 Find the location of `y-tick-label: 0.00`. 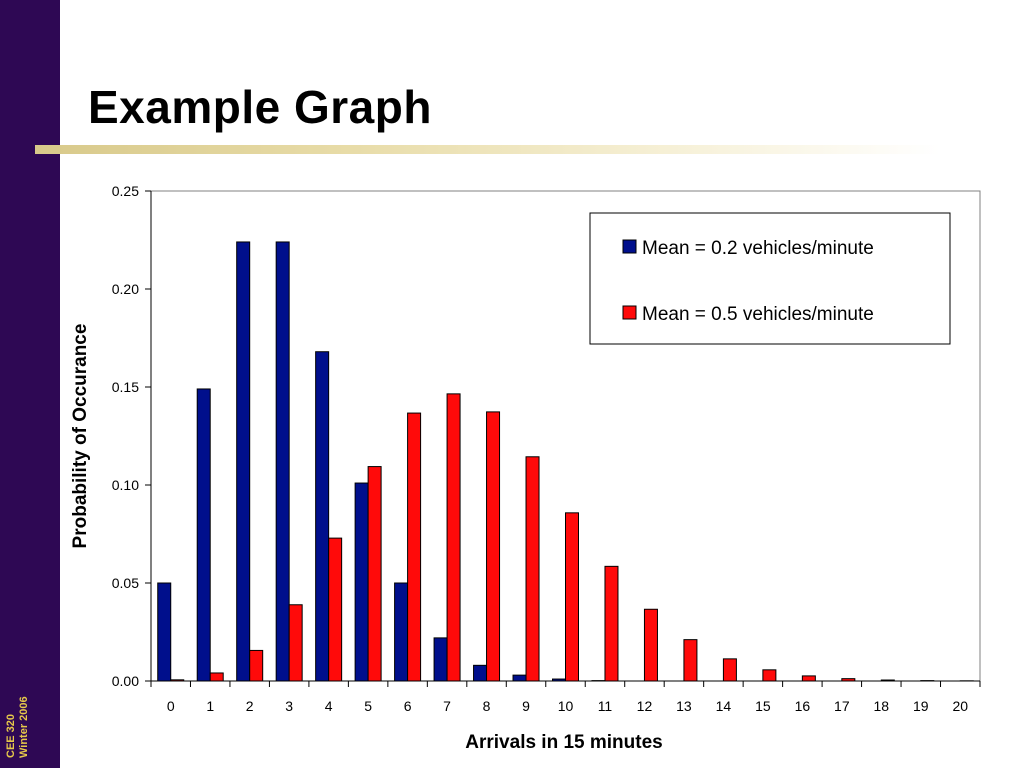

y-tick-label: 0.00 is located at coordinates (125, 681).